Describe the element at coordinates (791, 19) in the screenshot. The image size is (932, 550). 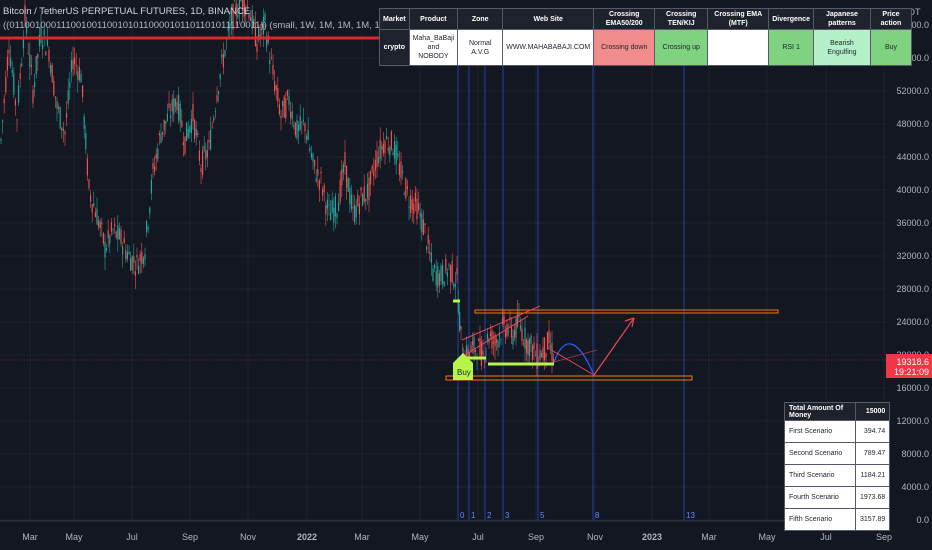
I see `col-divergence: Divergence` at that location.